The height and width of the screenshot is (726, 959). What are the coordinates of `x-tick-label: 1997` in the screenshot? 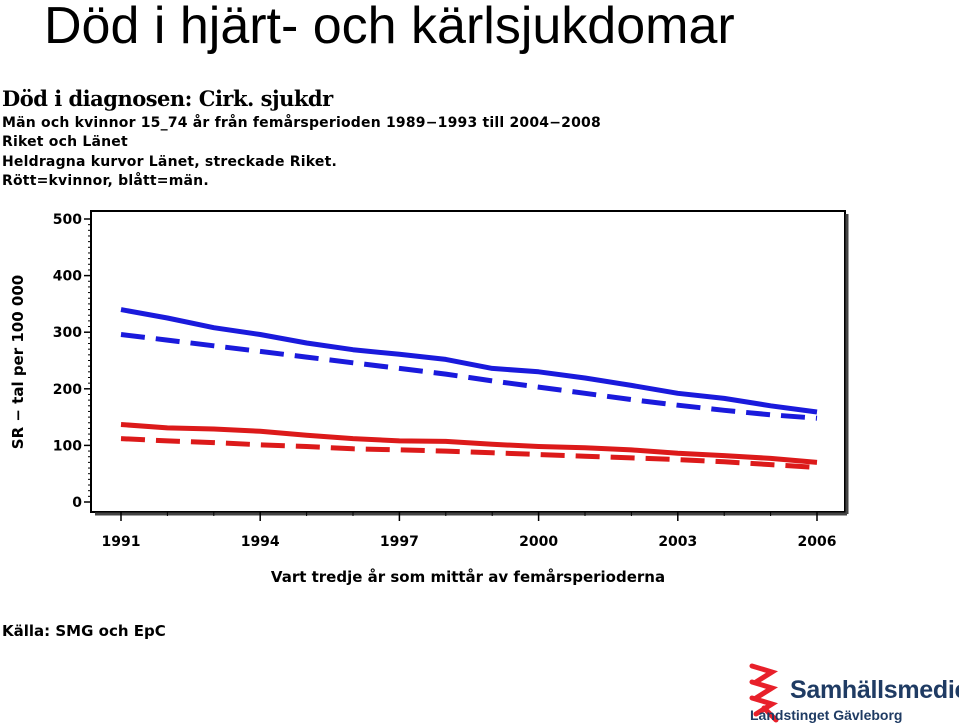 It's located at (399, 542).